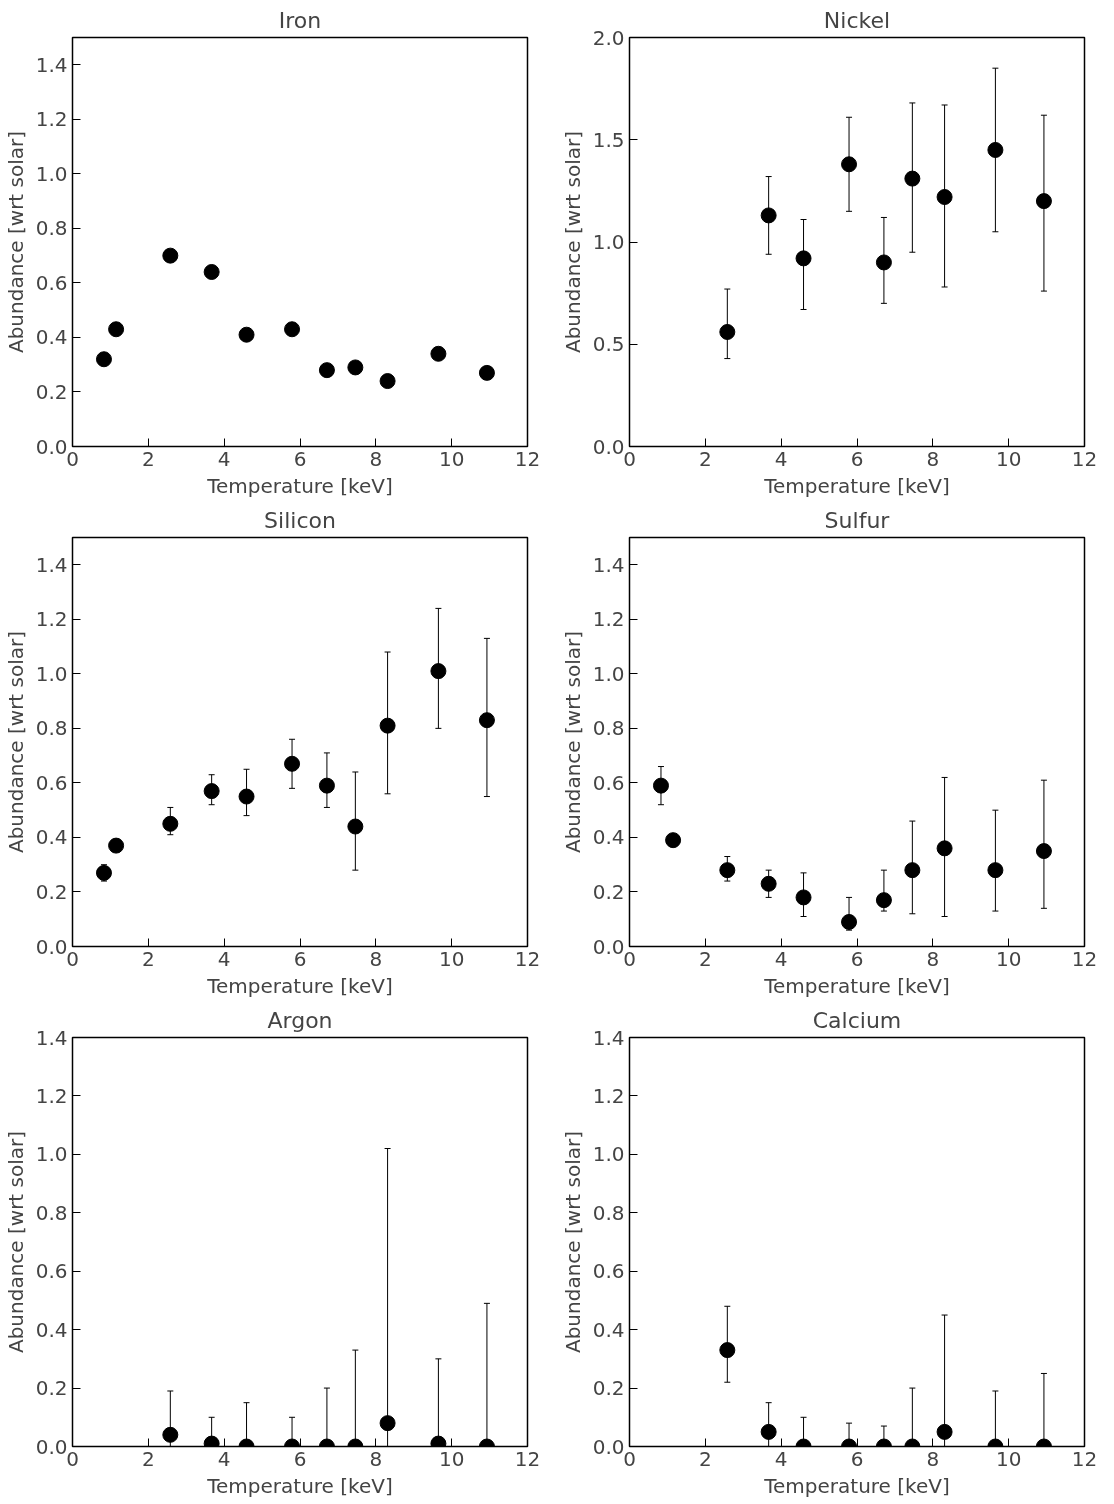 The image size is (1114, 1504). Describe the element at coordinates (857, 520) in the screenshot. I see `chart-title: Sulfur` at that location.